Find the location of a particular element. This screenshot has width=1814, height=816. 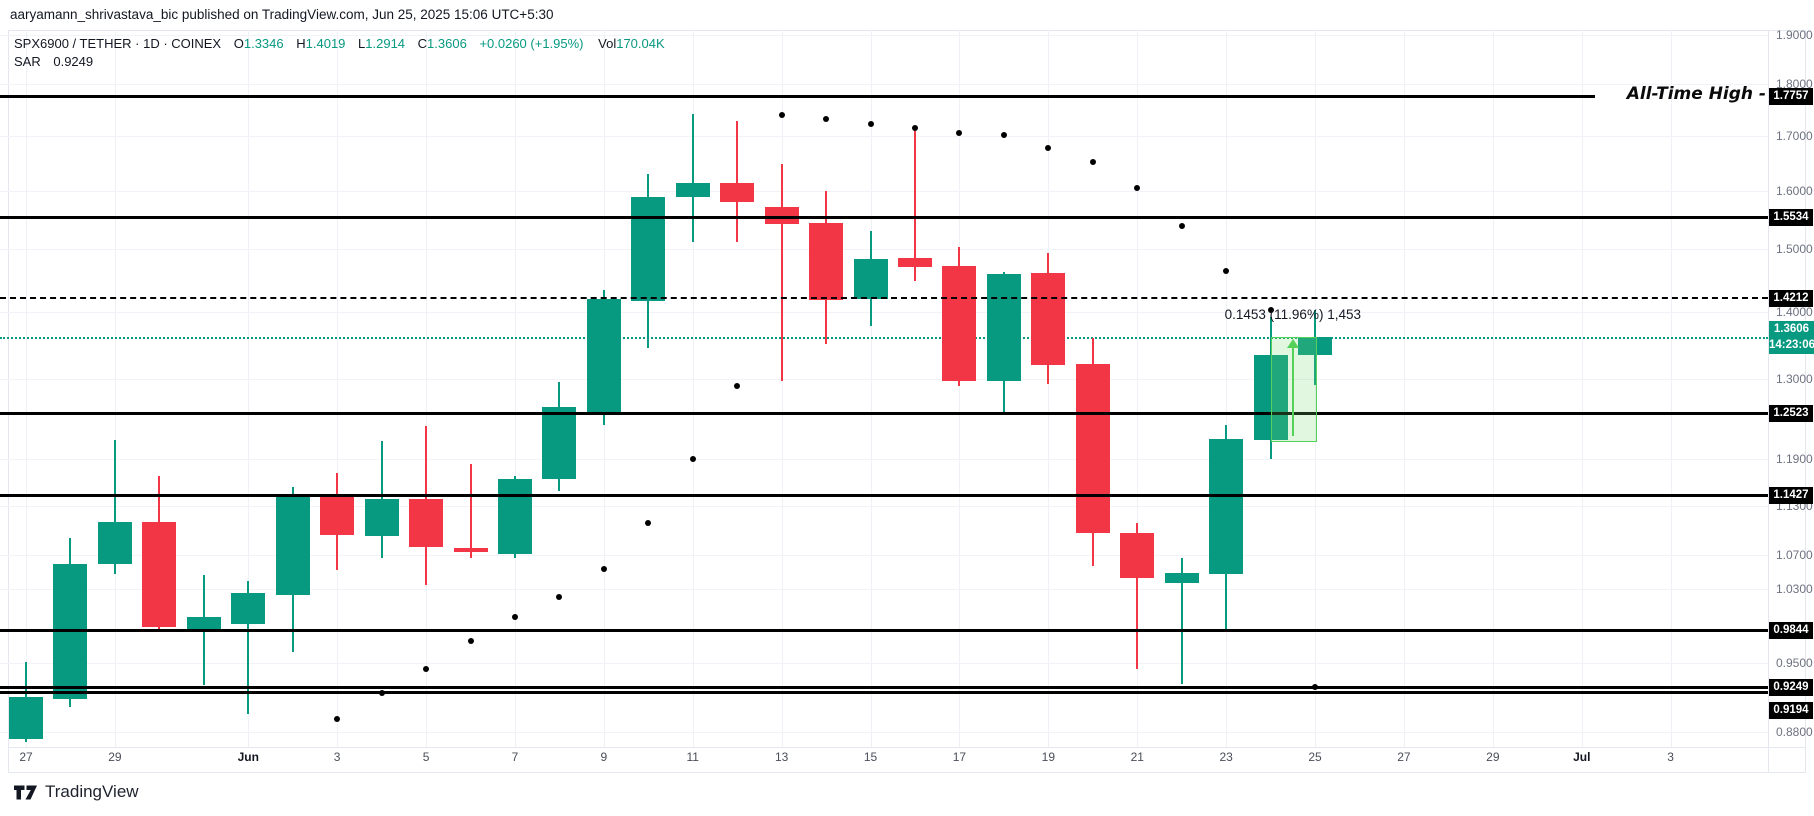

high-value: 1.4019 is located at coordinates (325, 43).